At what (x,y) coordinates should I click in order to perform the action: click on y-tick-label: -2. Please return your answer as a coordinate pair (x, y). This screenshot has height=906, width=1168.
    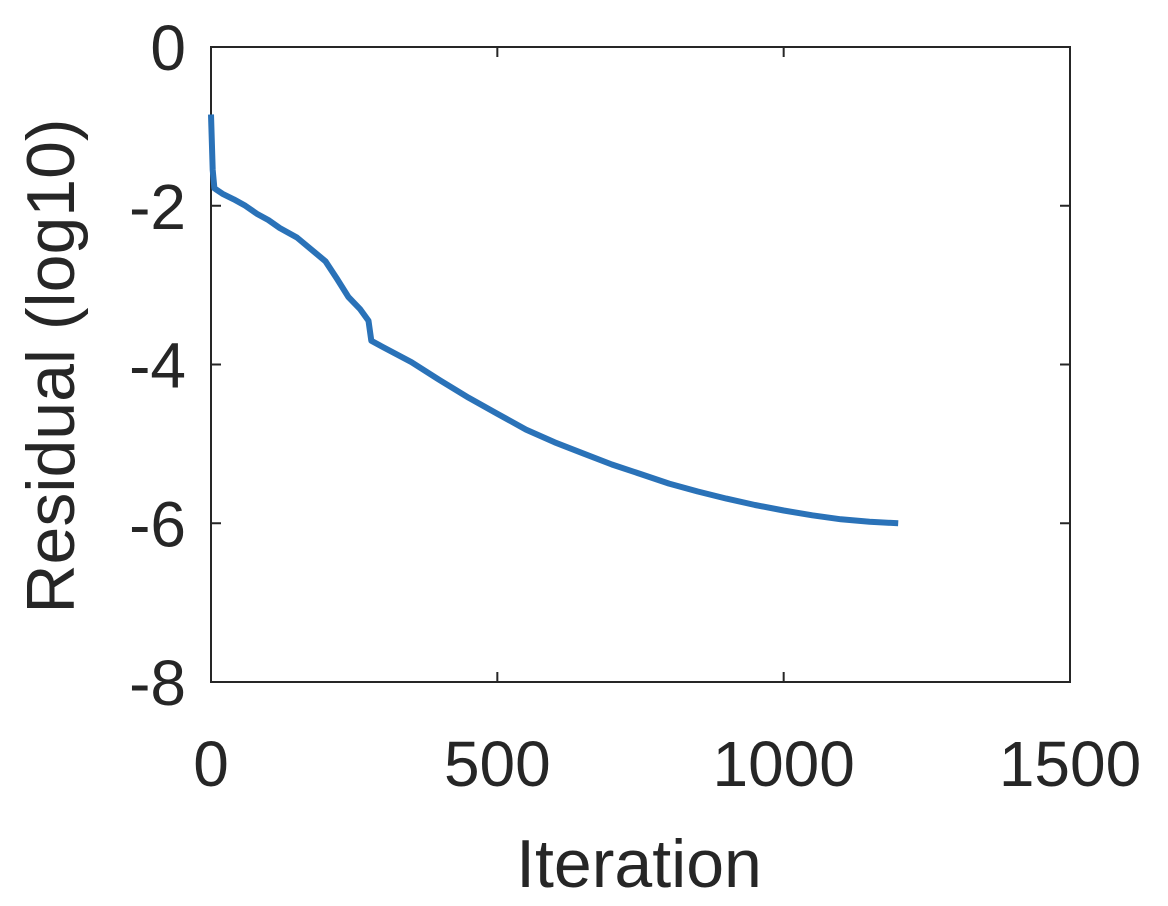
    Looking at the image, I should click on (157, 207).